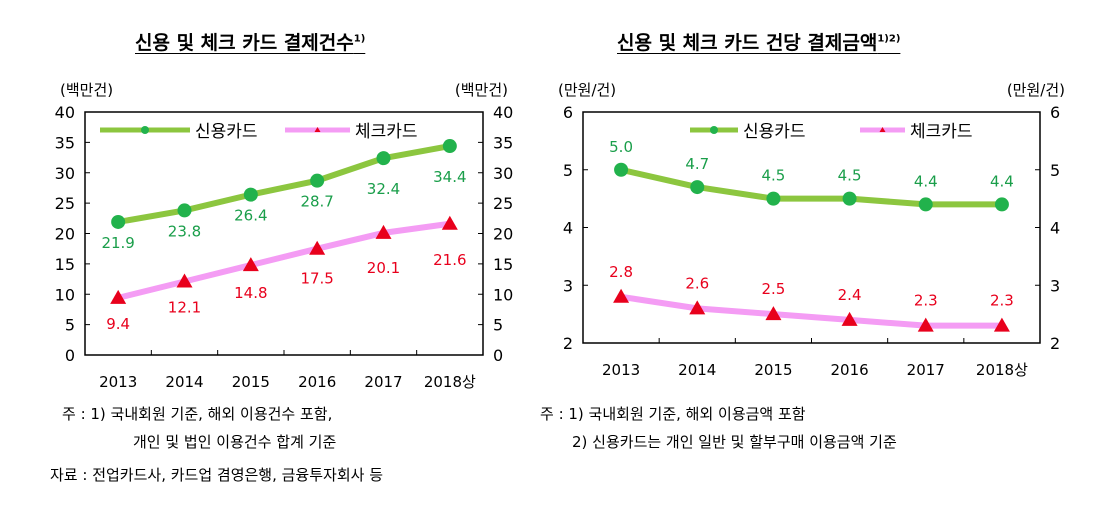 This screenshot has height=515, width=1113. Describe the element at coordinates (235, 442) in the screenshot. I see `note-left-2: 개인 및 법인 이용건수 합계 기준` at that location.